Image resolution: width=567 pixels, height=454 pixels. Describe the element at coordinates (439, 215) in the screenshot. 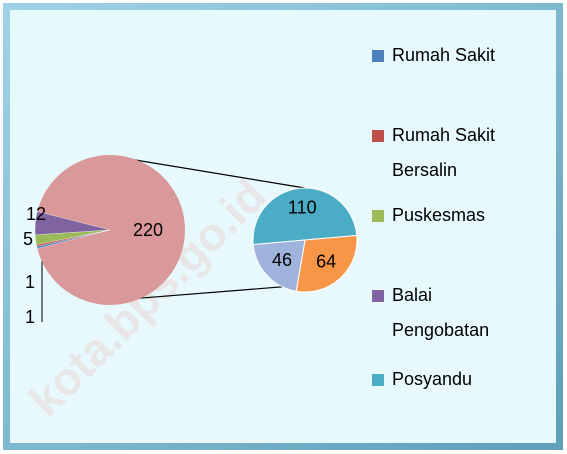

I see `legend-label: Puskesmas` at that location.